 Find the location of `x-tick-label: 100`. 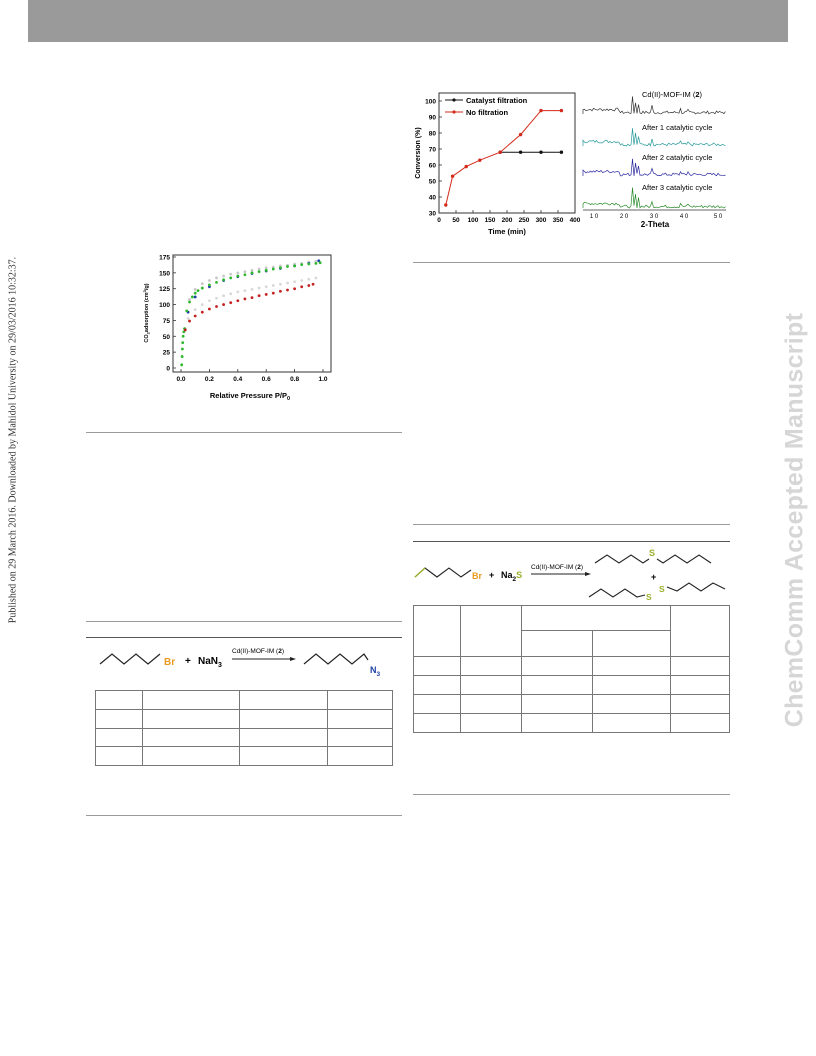

x-tick-label: 100 is located at coordinates (473, 220).